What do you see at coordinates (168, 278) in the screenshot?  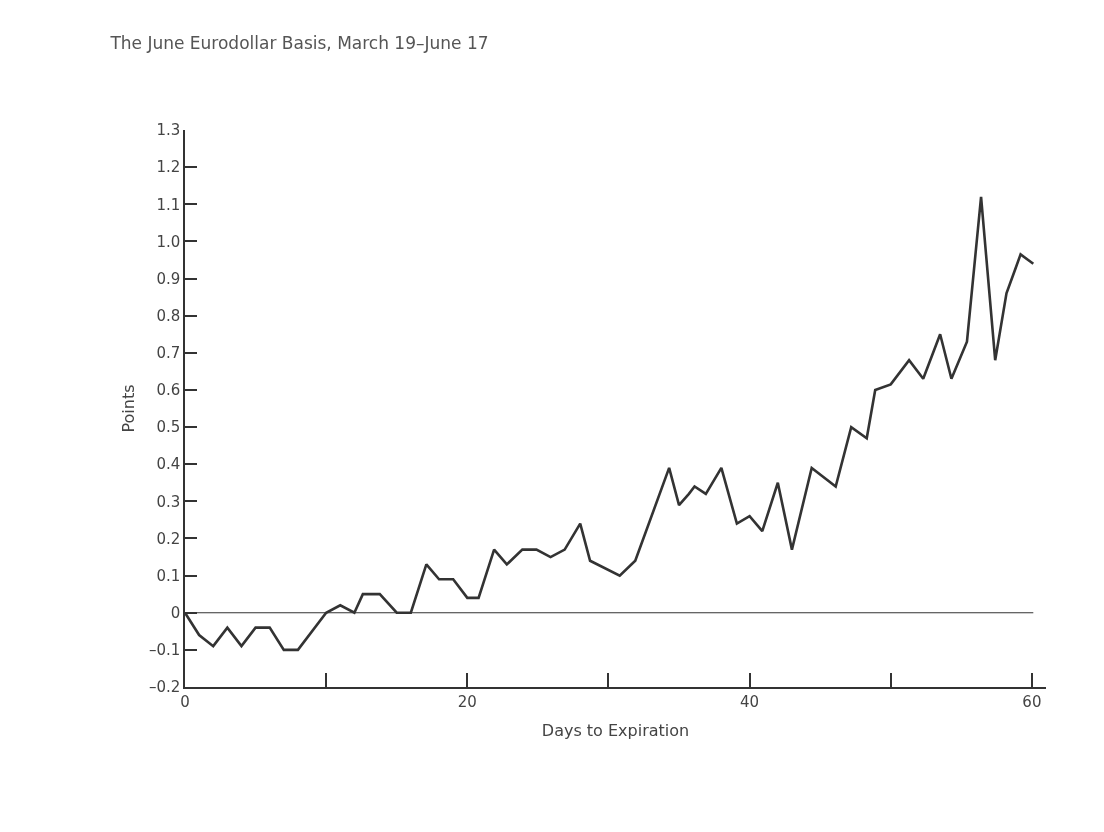 I see `y-tick-label: 0.9` at bounding box center [168, 278].